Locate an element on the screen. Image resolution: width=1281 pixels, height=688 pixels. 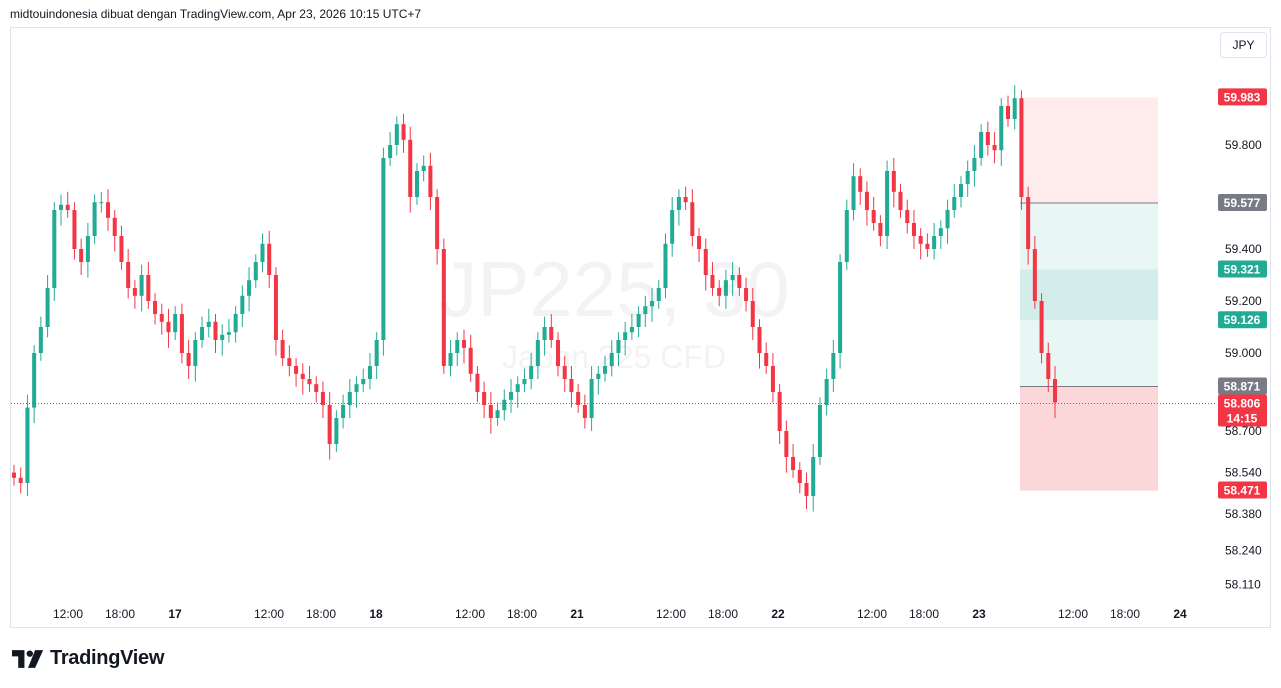
lower-stop-zone is located at coordinates (1089, 438).